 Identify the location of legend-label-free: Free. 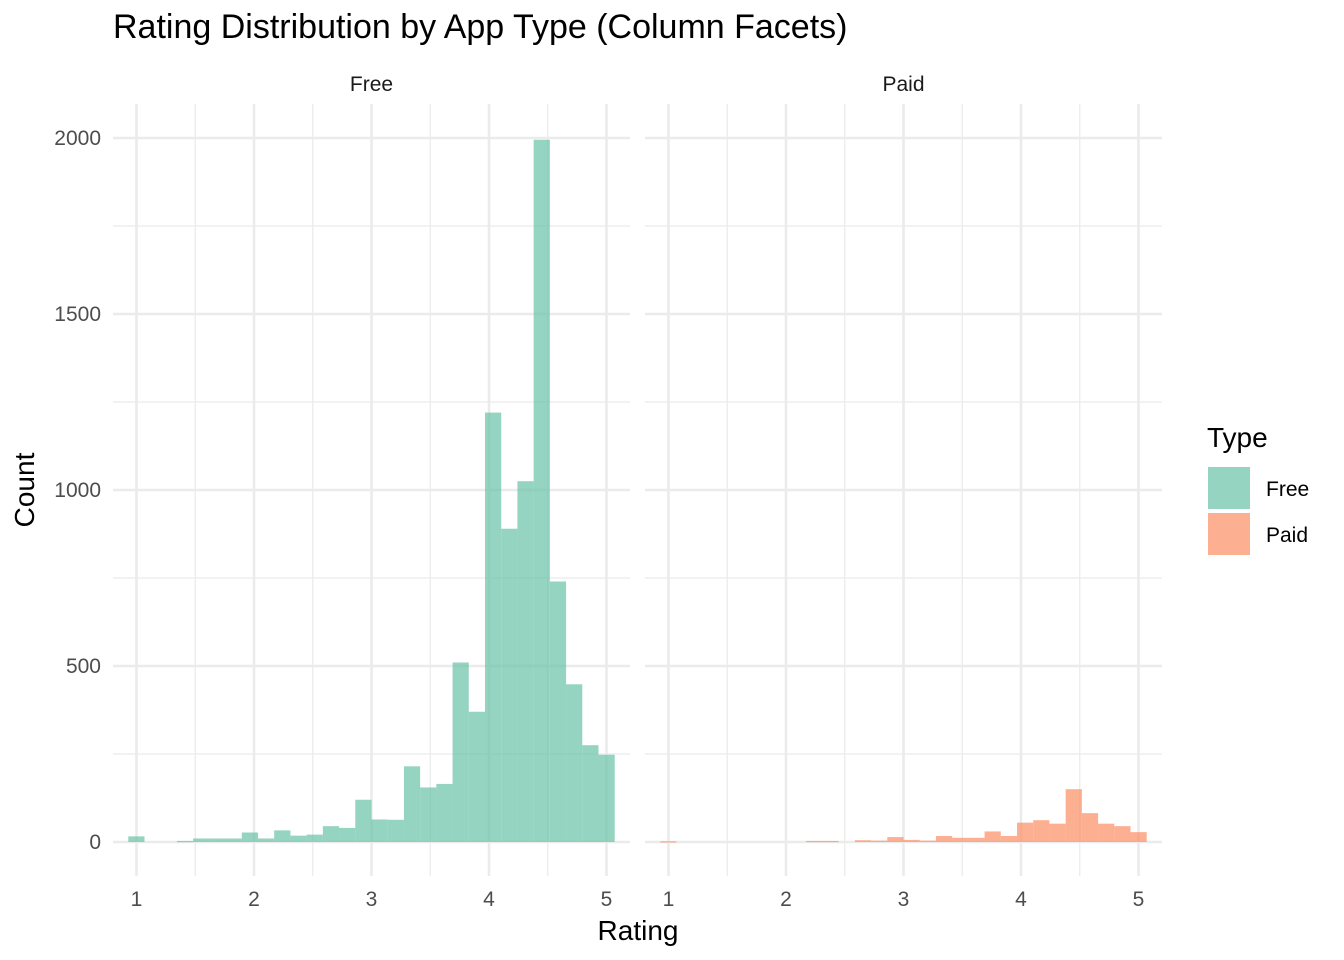
(1287, 489).